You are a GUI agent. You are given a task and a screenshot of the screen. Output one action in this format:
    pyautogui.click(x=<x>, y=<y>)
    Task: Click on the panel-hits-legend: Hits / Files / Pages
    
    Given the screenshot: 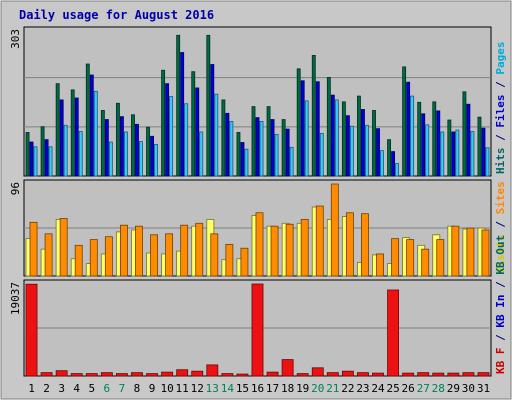 What is the action you would take?
    pyautogui.click(x=500, y=108)
    